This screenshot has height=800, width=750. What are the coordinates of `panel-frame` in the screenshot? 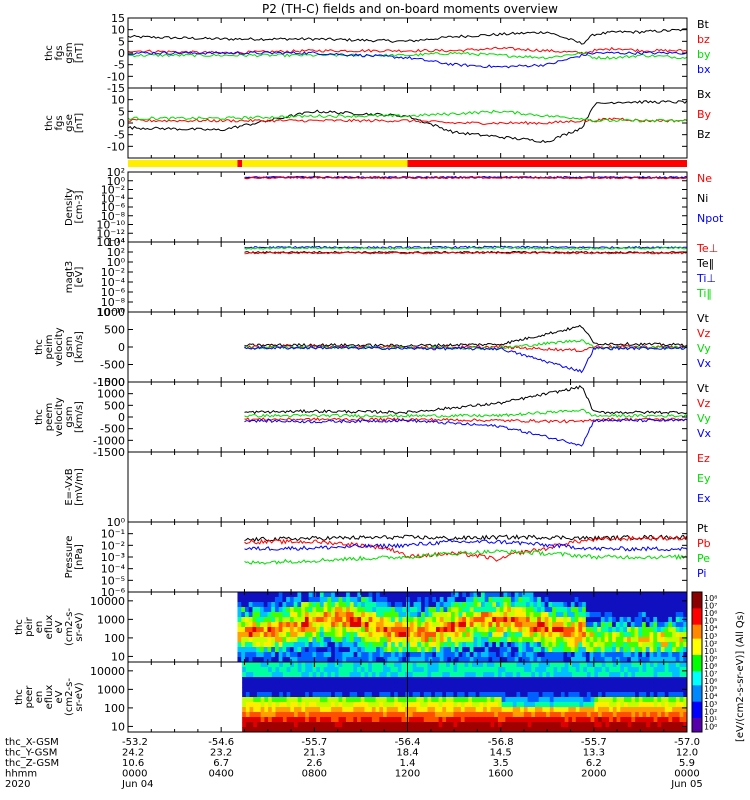 It's located at (407, 207).